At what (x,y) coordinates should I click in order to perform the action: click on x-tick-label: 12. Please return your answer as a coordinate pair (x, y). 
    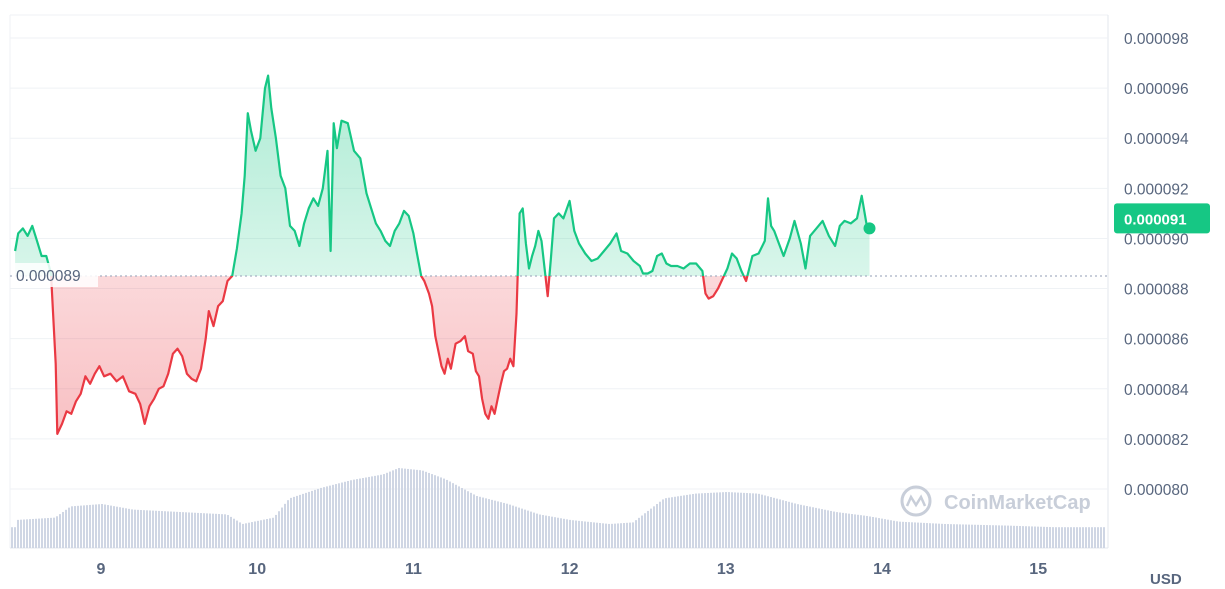
    Looking at the image, I should click on (570, 569).